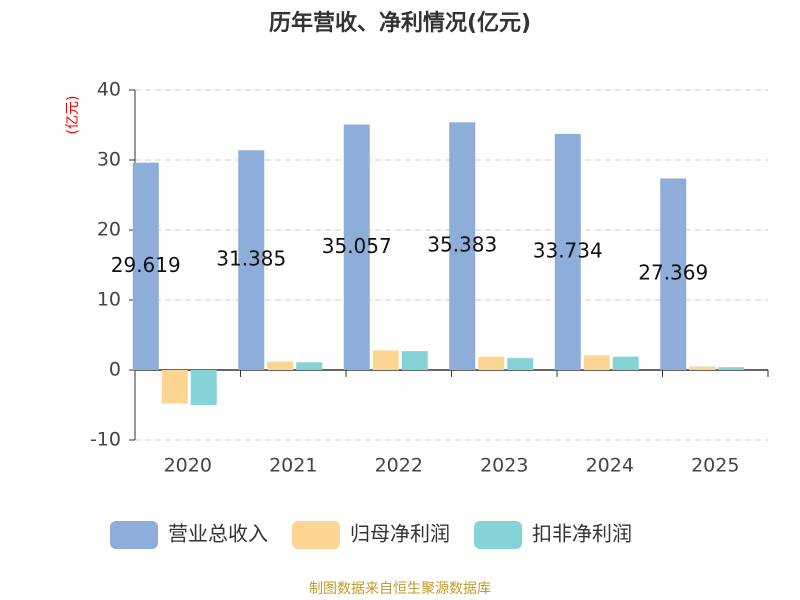 This screenshot has width=800, height=600. I want to click on y-tick-label: 20, so click(109, 230).